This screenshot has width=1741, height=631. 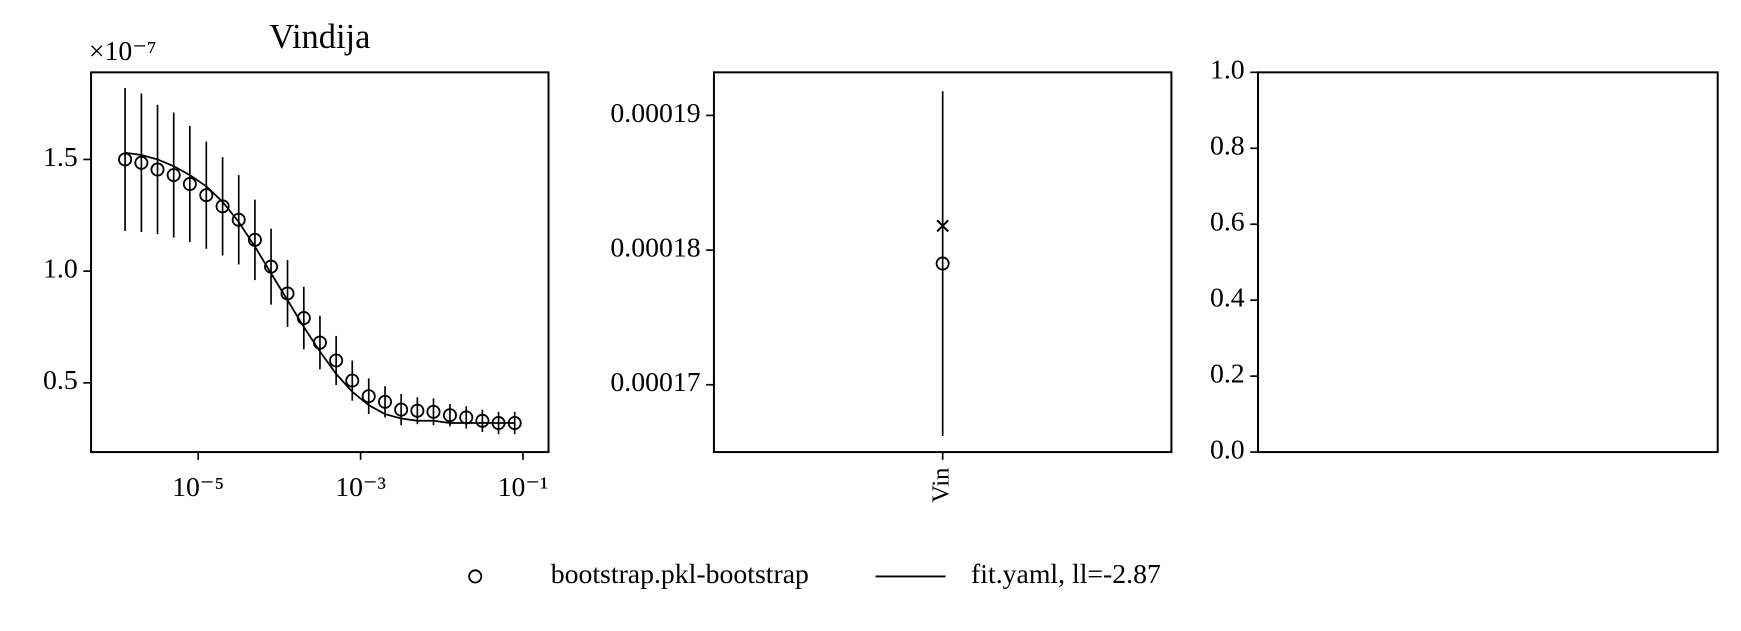 I want to click on offset-label: ×10⁻⁷, so click(x=123, y=51).